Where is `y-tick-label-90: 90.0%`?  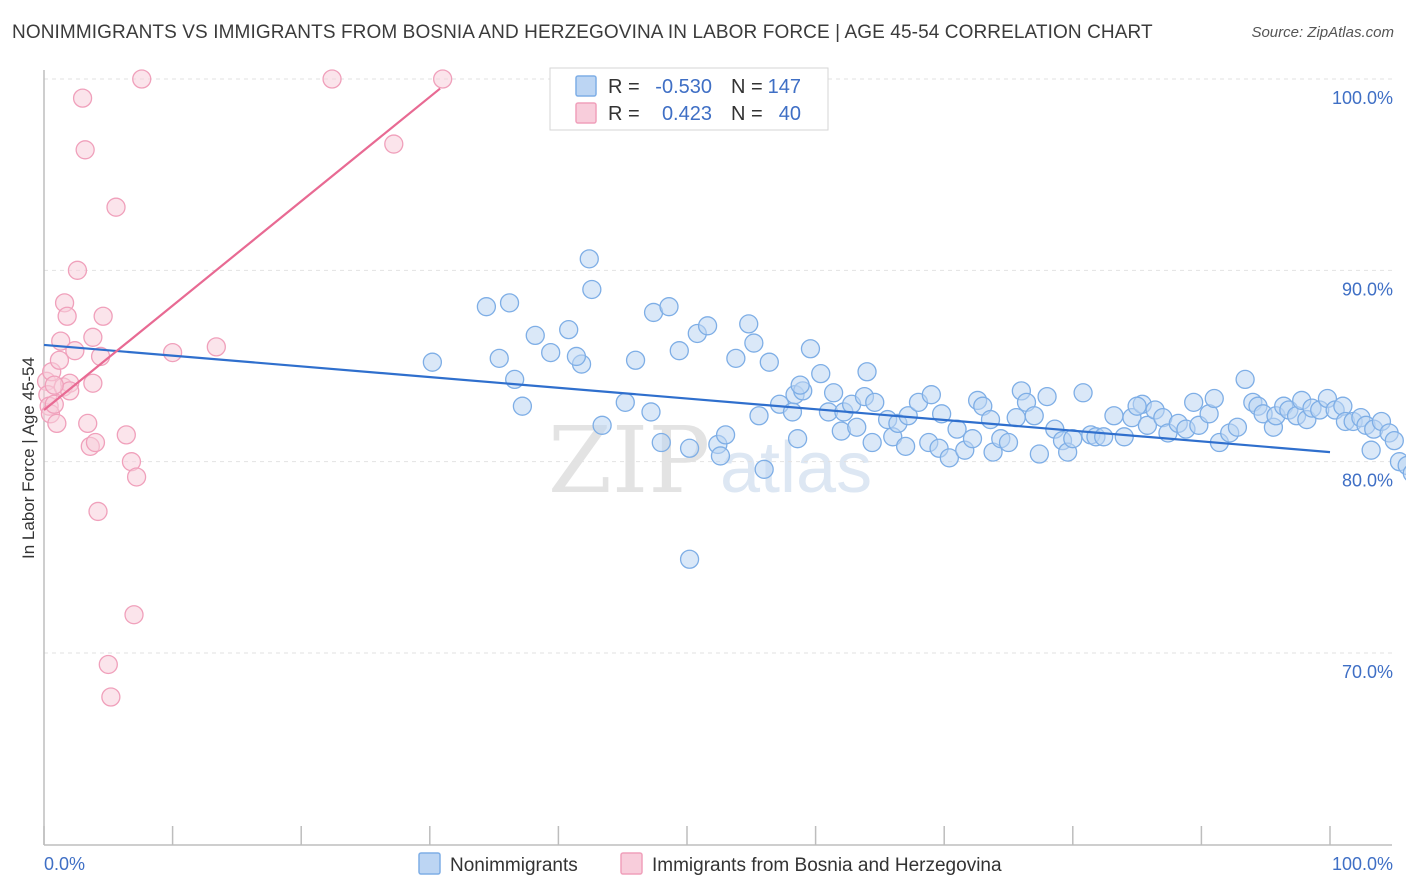 y-tick-label-90: 90.0% is located at coordinates (1367, 289).